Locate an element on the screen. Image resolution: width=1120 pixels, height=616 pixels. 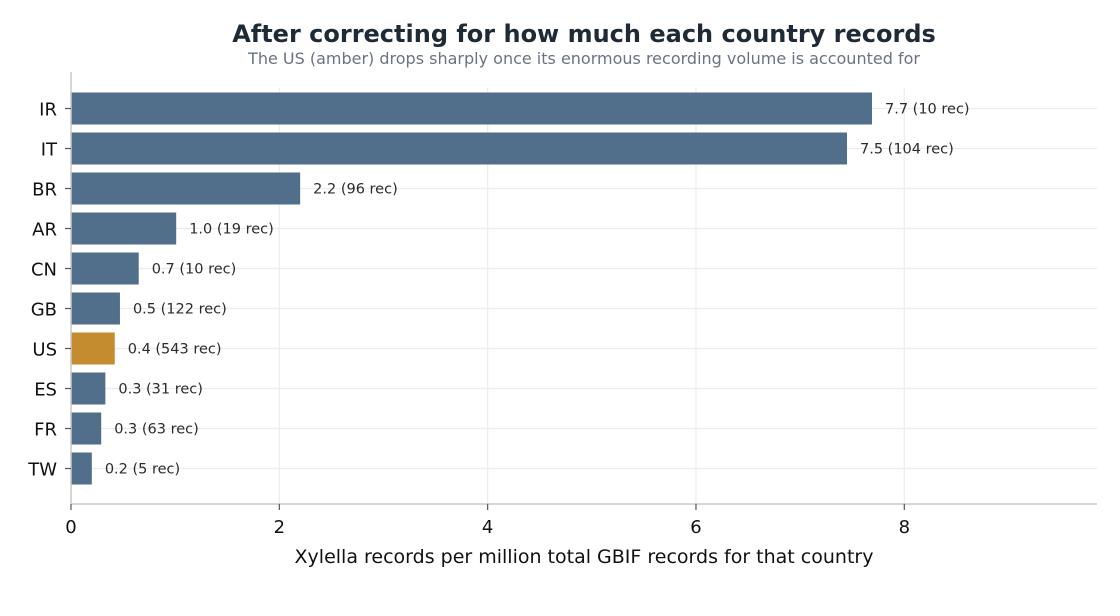
data-label-fr: 0.3 (63 rec) is located at coordinates (156, 430).